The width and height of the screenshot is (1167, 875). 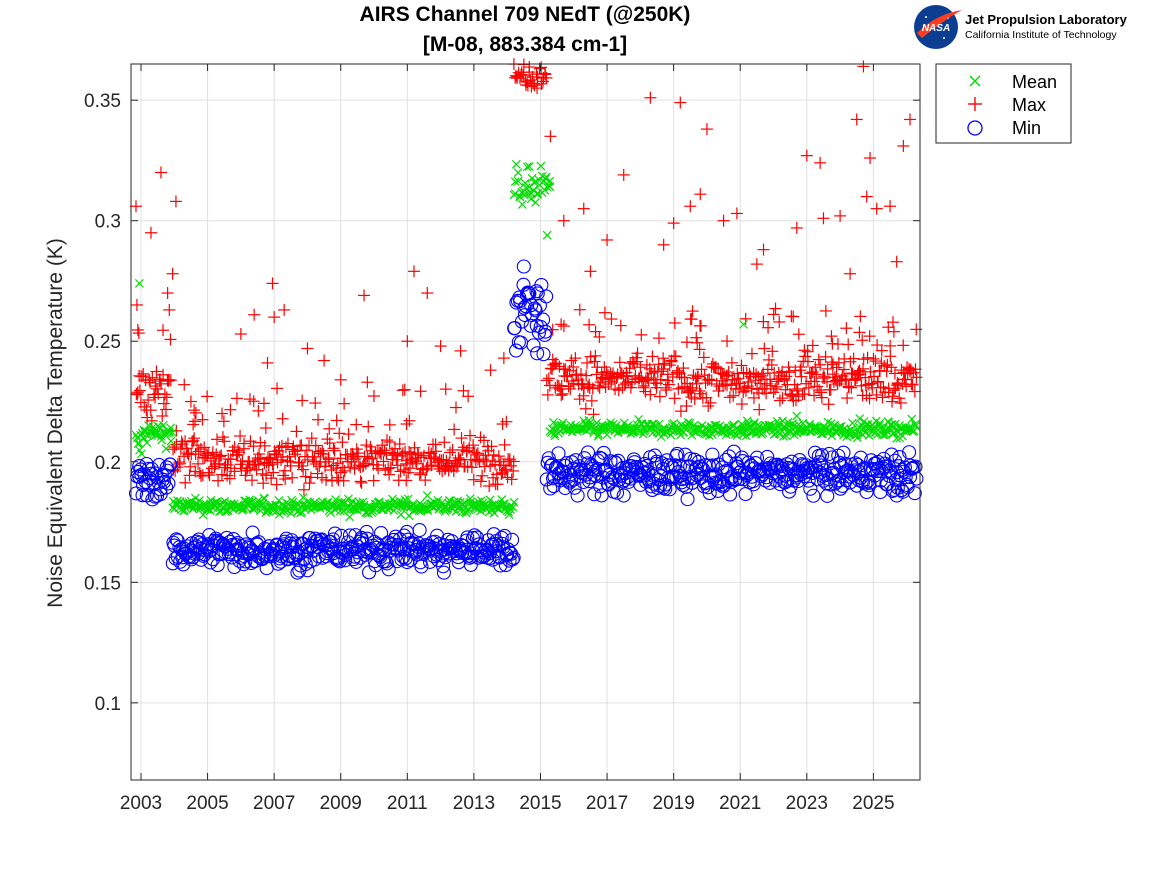 What do you see at coordinates (102, 583) in the screenshot?
I see `y-tick-label: 0.15` at bounding box center [102, 583].